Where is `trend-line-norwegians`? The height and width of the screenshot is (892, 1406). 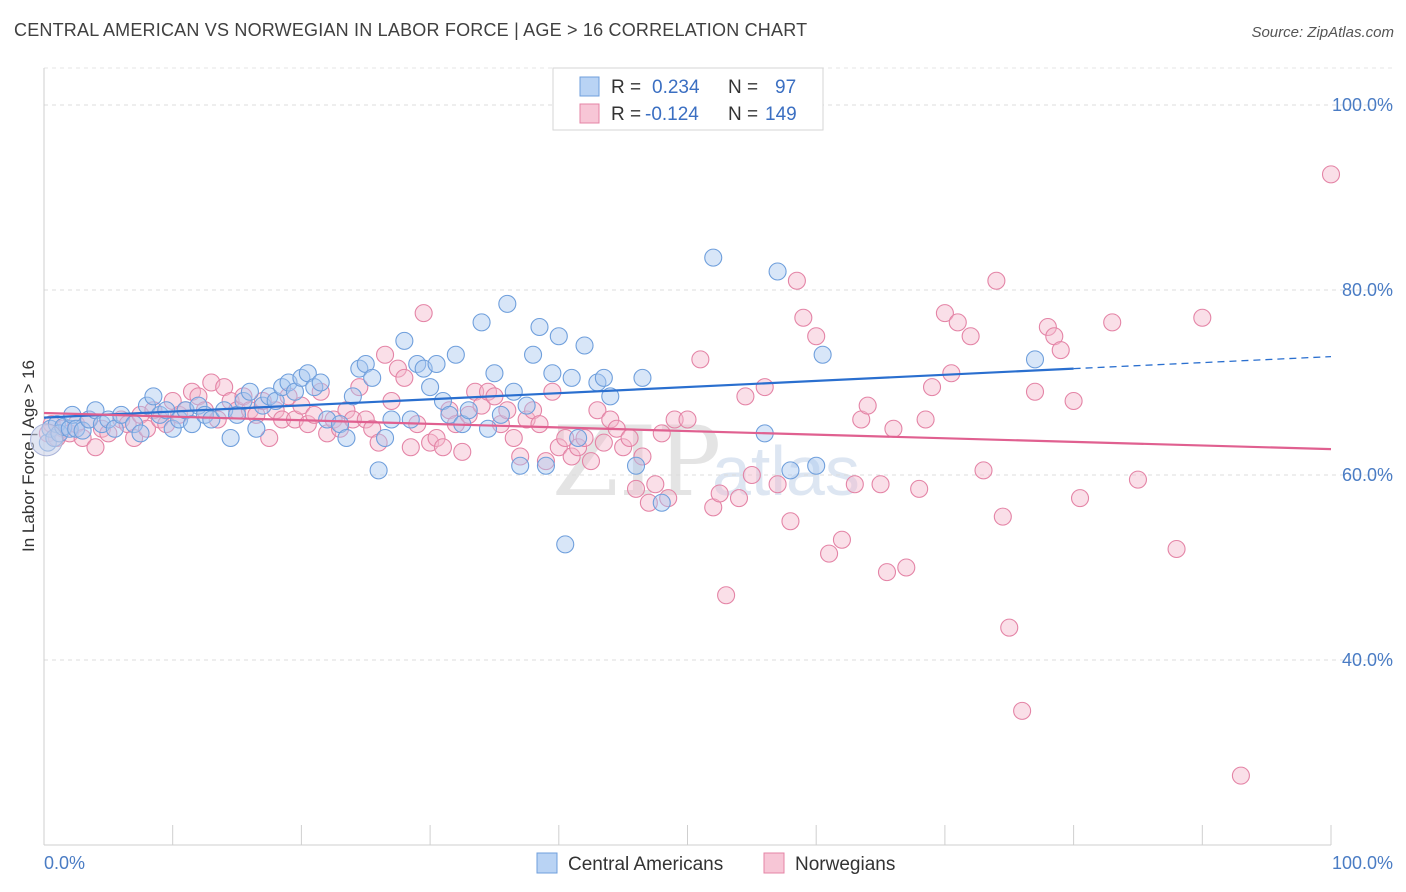
trend-line-norwegians is located at coordinates (687, 431).